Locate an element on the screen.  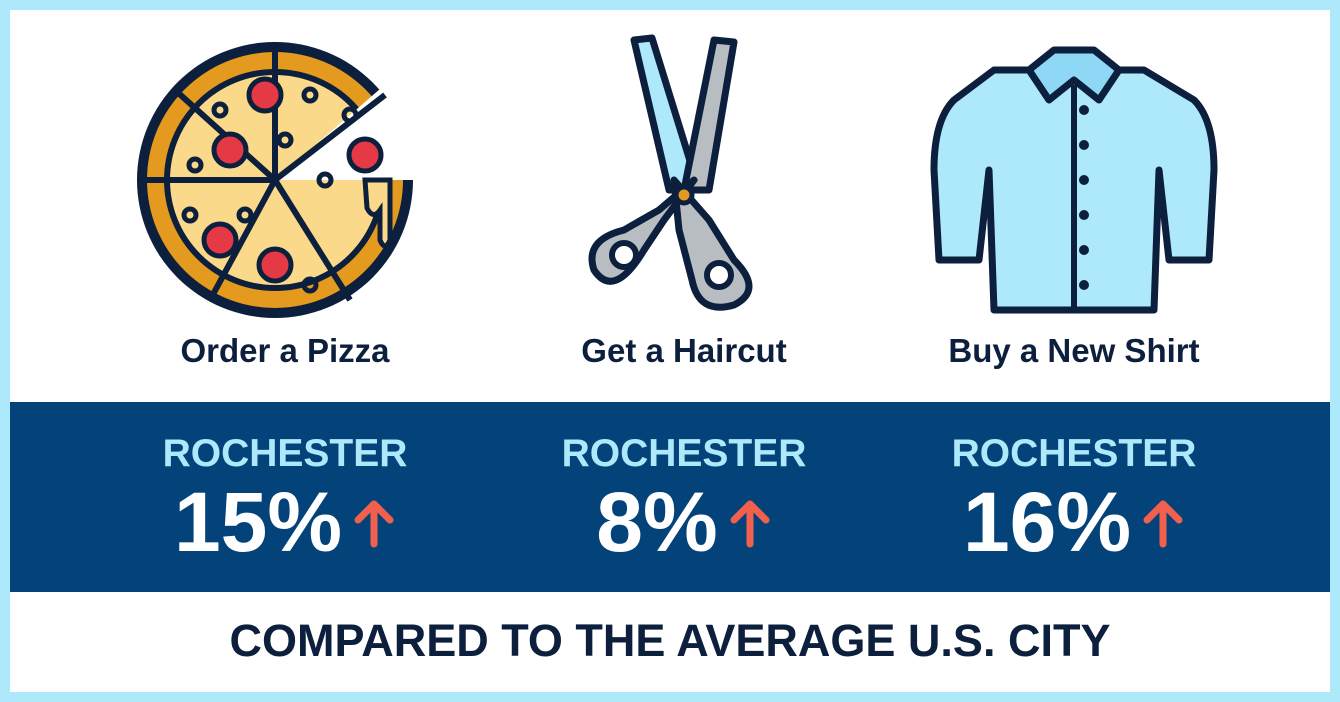
item-label: Order a Pizza is located at coordinates (285, 350).